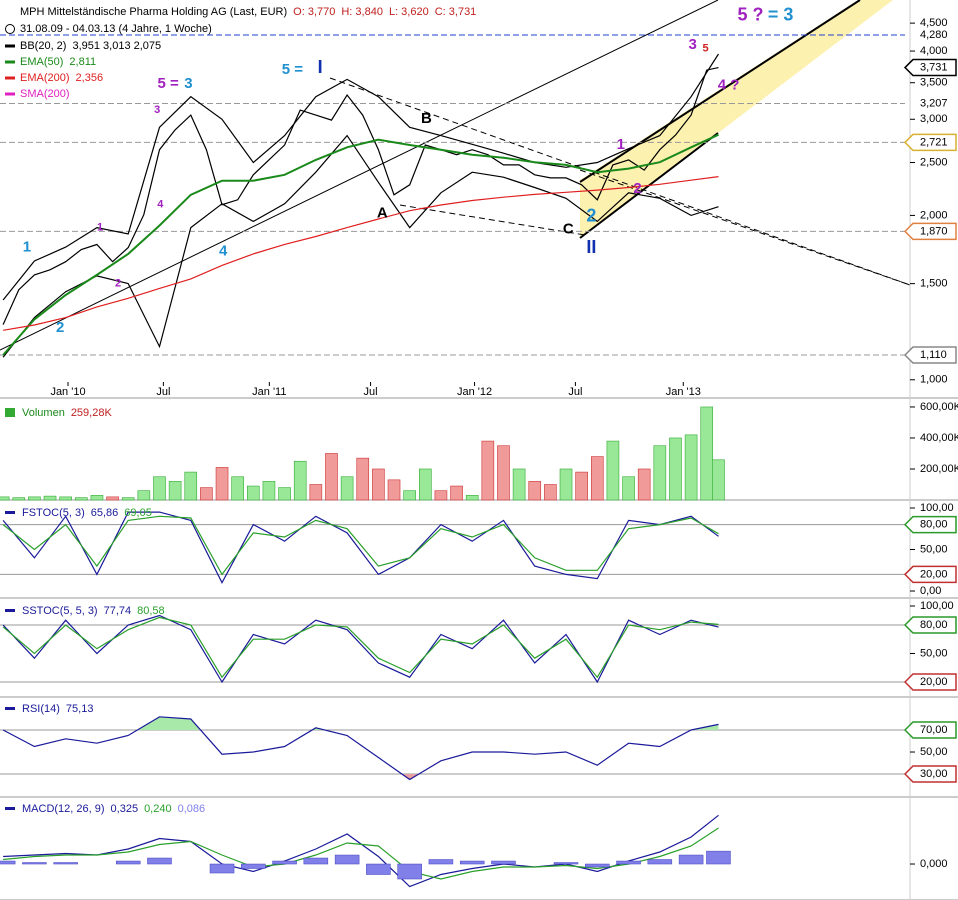 This screenshot has height=900, width=958. I want to click on legend-name: SMA(200), so click(45, 94).